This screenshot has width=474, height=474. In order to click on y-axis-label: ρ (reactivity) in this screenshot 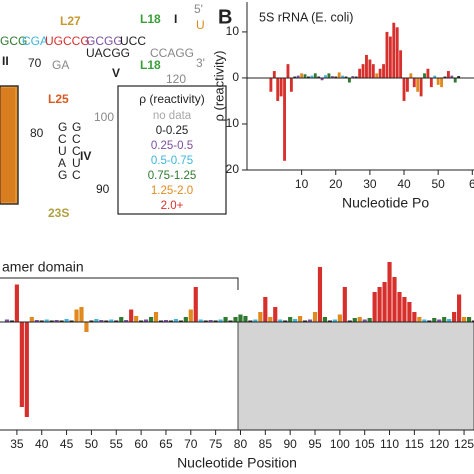, I will do `click(218, 86)`.